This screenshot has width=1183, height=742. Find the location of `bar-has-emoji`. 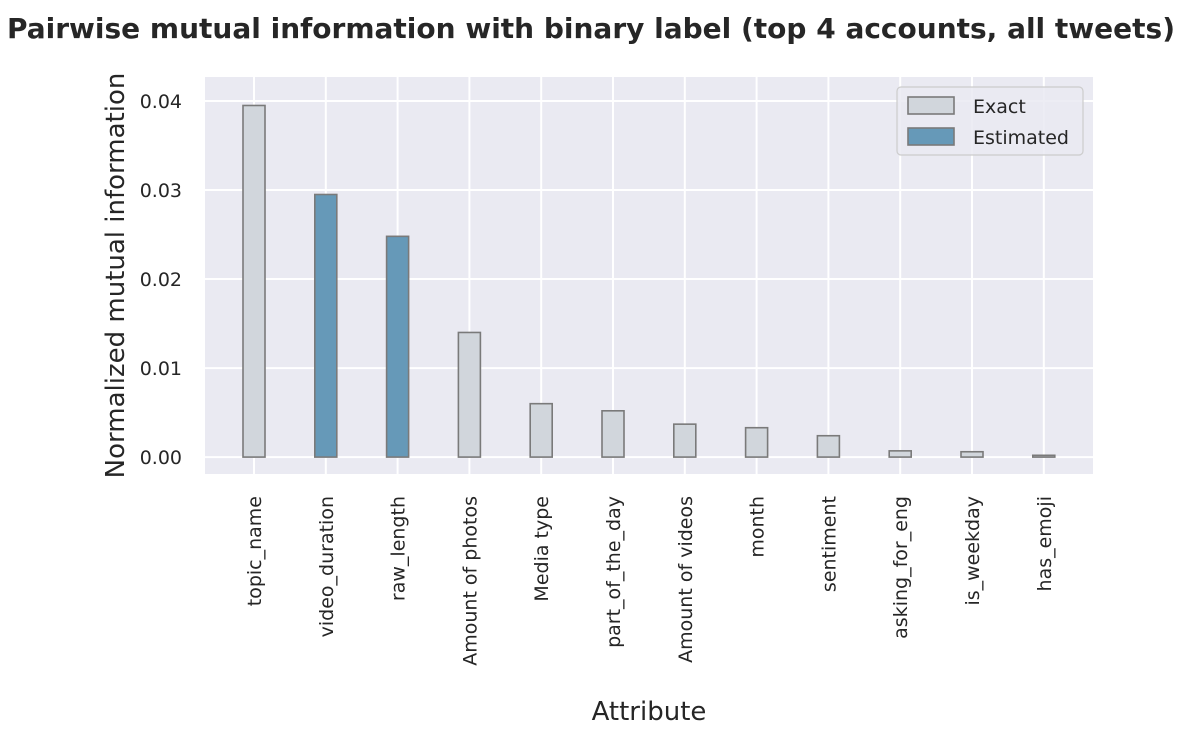

bar-has-emoji is located at coordinates (1044, 456).